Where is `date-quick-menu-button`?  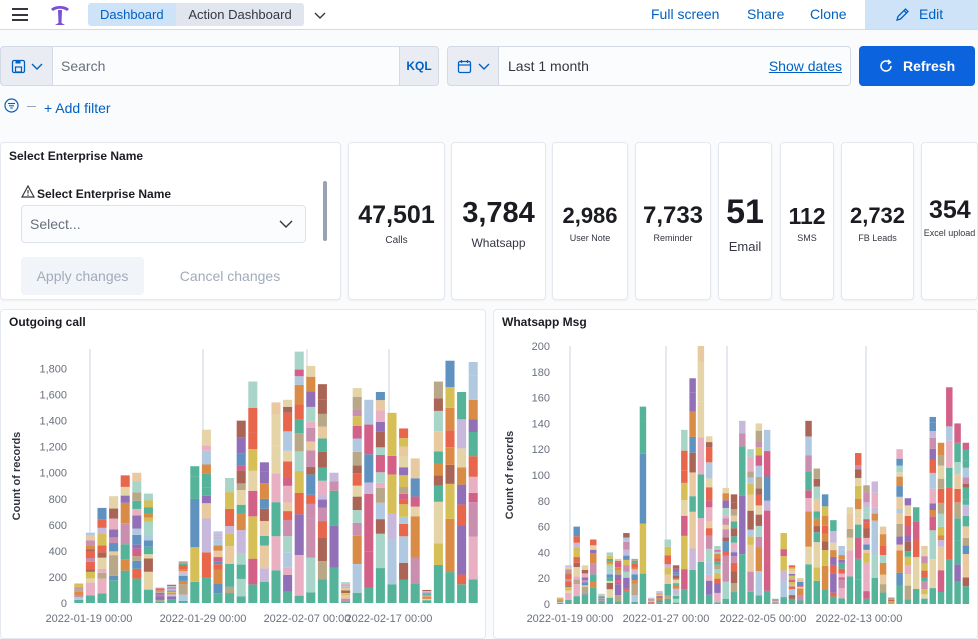
date-quick-menu-button is located at coordinates (473, 66).